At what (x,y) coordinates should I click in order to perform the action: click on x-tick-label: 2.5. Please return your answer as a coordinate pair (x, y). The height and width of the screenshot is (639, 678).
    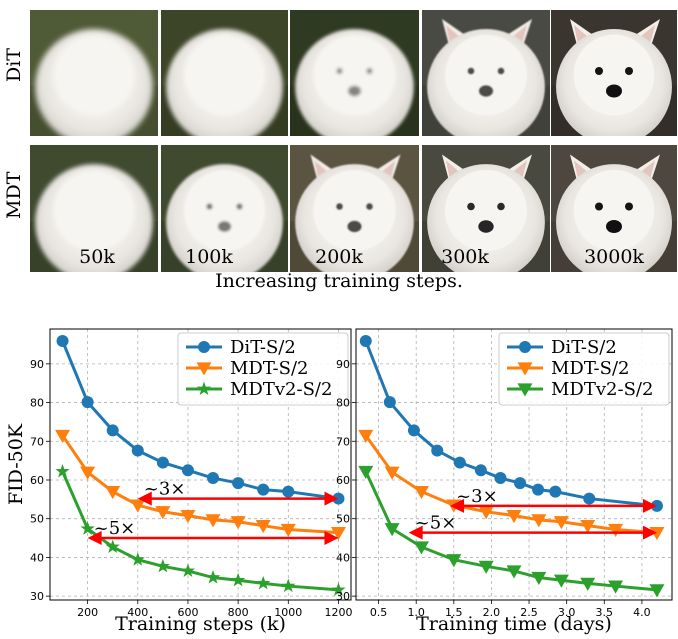
    Looking at the image, I should click on (529, 612).